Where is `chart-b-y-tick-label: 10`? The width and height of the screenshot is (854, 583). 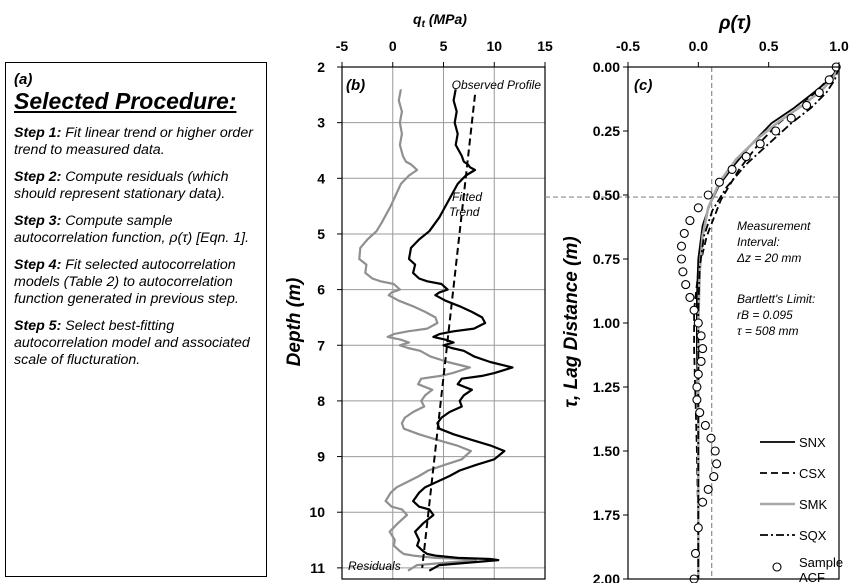
chart-b-y-tick-label: 10 is located at coordinates (317, 512).